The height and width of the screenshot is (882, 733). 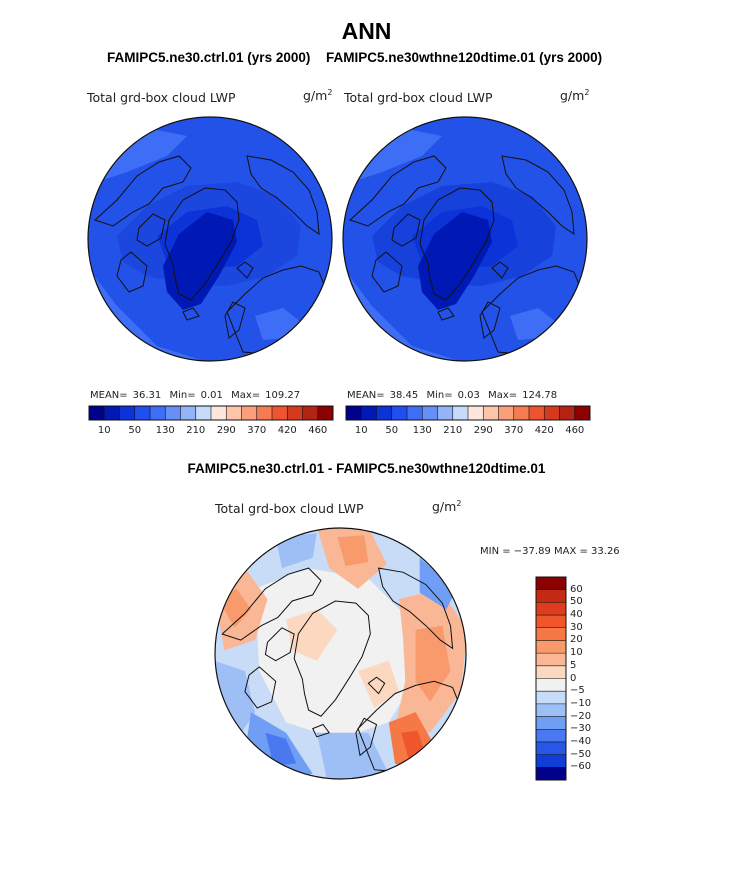 What do you see at coordinates (151, 230) in the screenshot?
I see `coast-canadaIslands` at bounding box center [151, 230].